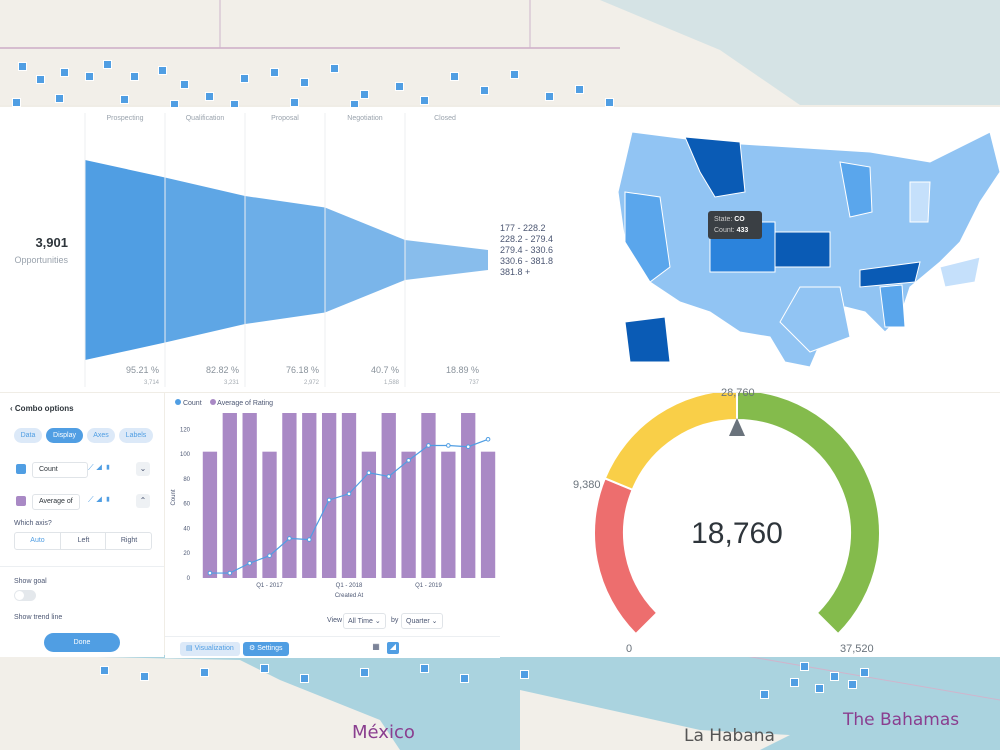 The height and width of the screenshot is (750, 1000). What do you see at coordinates (11, 408) in the screenshot?
I see `chevron-left-icon: ‹` at bounding box center [11, 408].